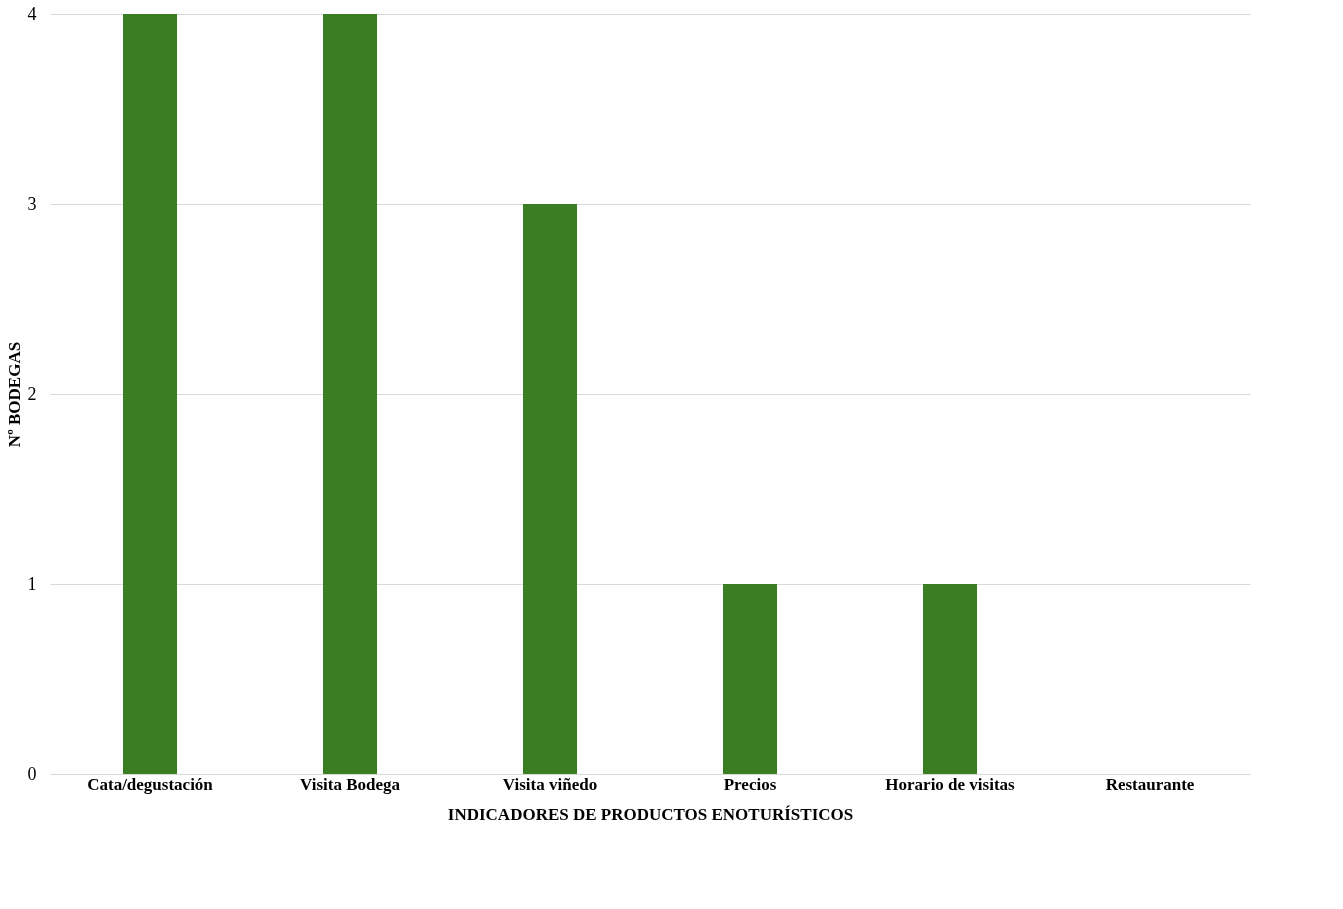 Image resolution: width=1343 pixels, height=909 pixels. What do you see at coordinates (550, 784) in the screenshot?
I see `x-tick-label: Visita viñedo` at bounding box center [550, 784].